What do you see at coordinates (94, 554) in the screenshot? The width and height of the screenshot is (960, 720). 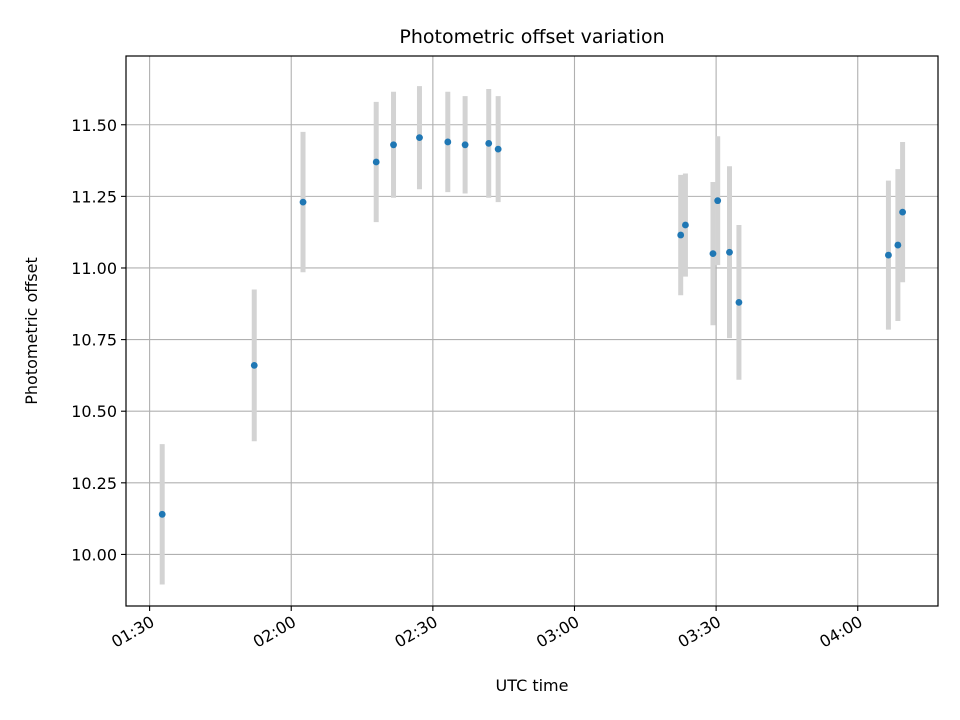 I see `y-tick-label: 10.00` at bounding box center [94, 554].